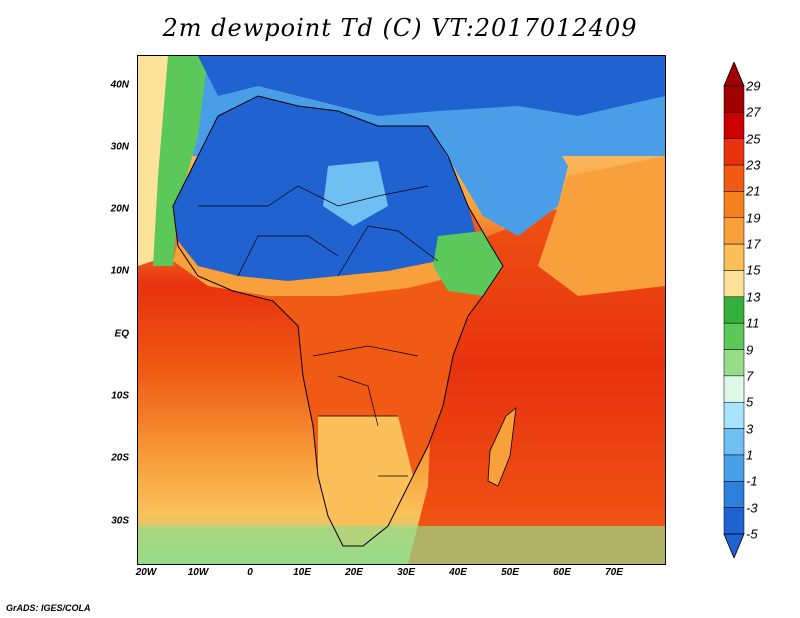 The width and height of the screenshot is (800, 618). What do you see at coordinates (752, 534) in the screenshot?
I see `colorbar-label: -5` at bounding box center [752, 534].